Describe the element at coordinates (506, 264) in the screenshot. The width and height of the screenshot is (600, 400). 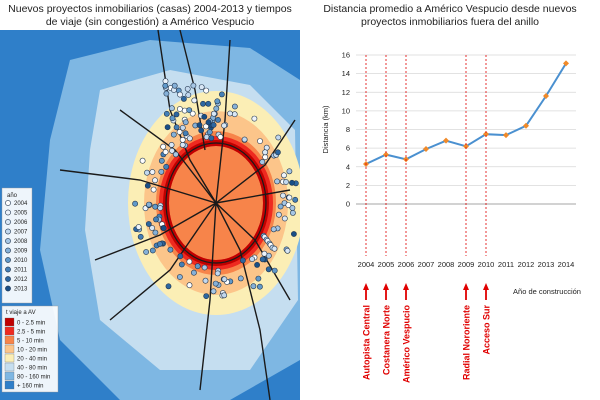
I see `x-tick-label: 2011` at that location.